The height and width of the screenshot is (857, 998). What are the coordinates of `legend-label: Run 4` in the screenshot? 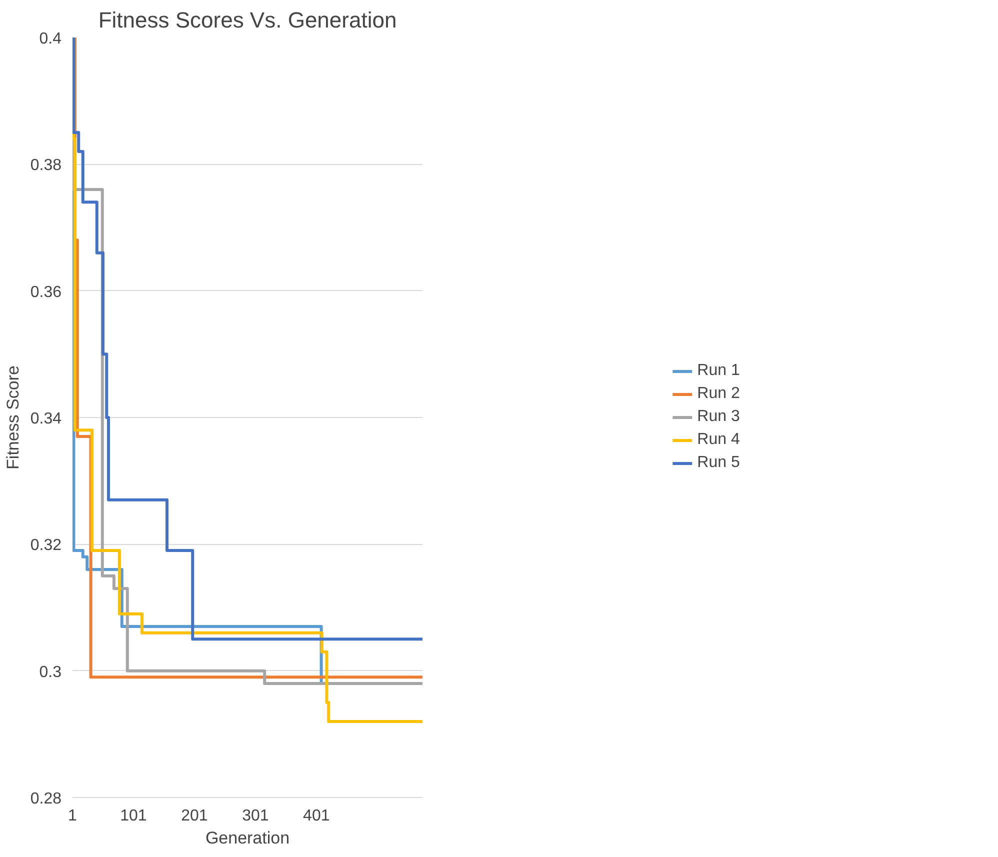 It's located at (718, 440).